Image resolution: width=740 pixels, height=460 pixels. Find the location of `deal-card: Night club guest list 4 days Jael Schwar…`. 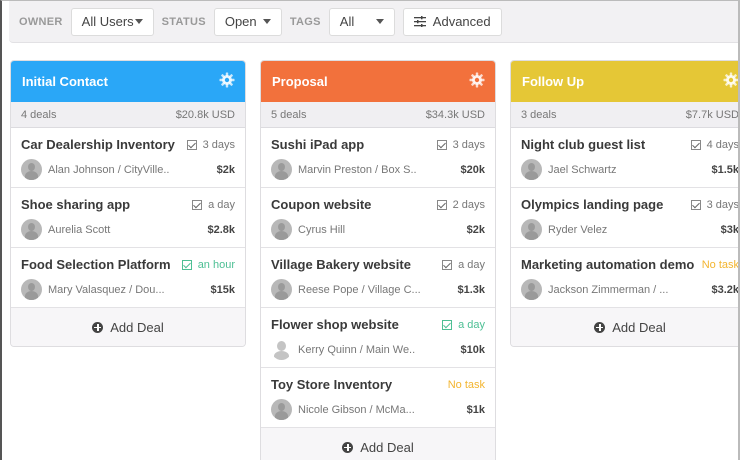

deal-card: Night club guest list 4 days Jael Schwar… is located at coordinates (625, 158).